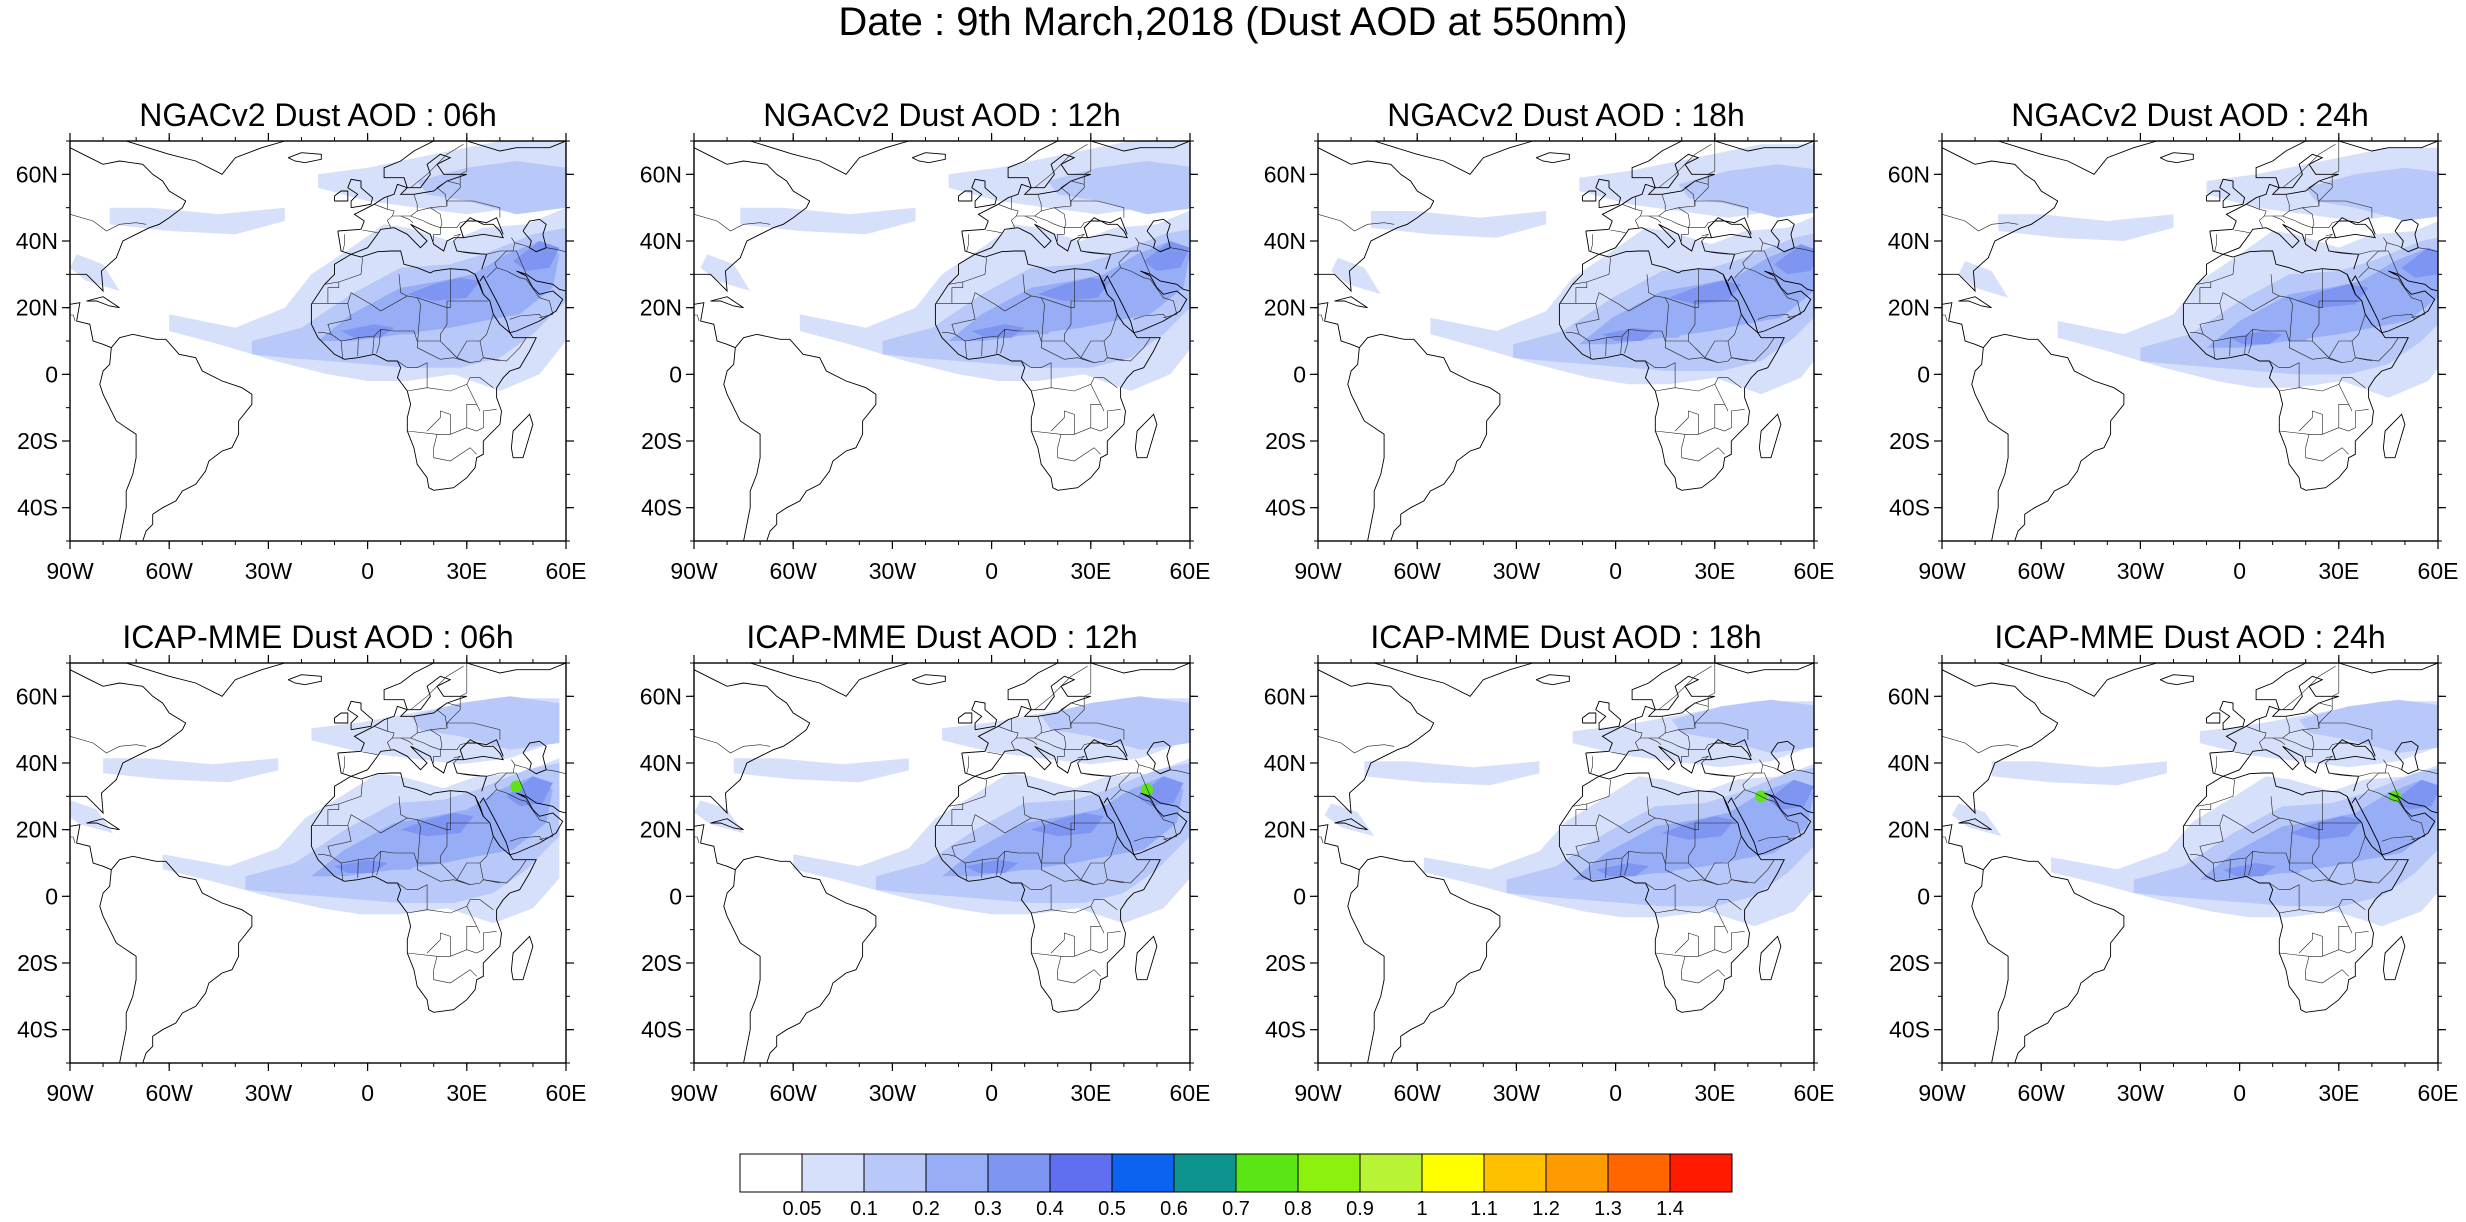 Image resolution: width=2466 pixels, height=1222 pixels. Describe the element at coordinates (2141, 571) in the screenshot. I see `lon-tick-label: 30W` at that location.